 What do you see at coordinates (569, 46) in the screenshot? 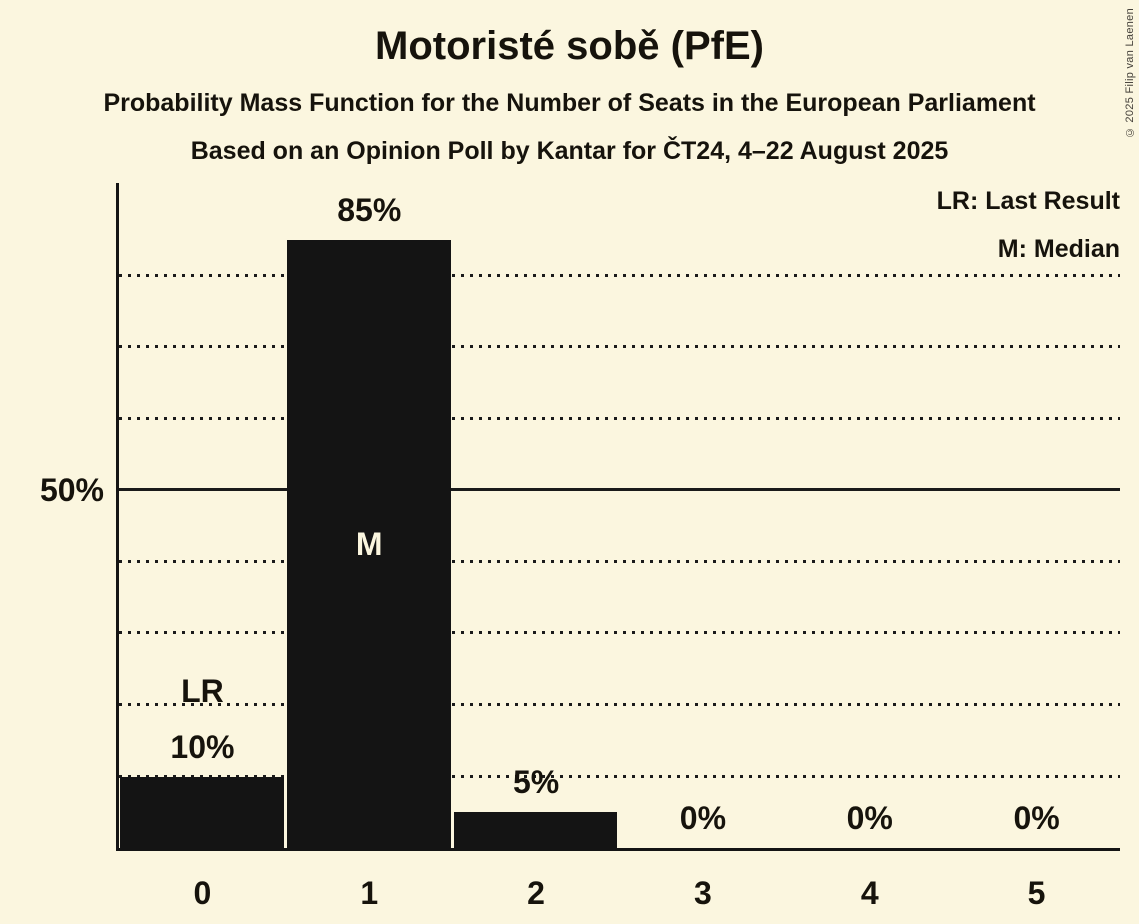
I see `chart-title: Motoristé sobě (PfE)` at bounding box center [569, 46].